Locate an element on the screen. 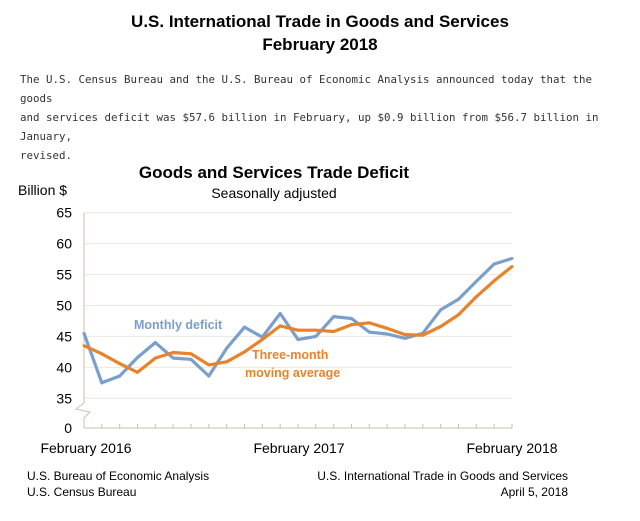 This screenshot has height=521, width=640. y-tick-label: 45 is located at coordinates (64, 336).